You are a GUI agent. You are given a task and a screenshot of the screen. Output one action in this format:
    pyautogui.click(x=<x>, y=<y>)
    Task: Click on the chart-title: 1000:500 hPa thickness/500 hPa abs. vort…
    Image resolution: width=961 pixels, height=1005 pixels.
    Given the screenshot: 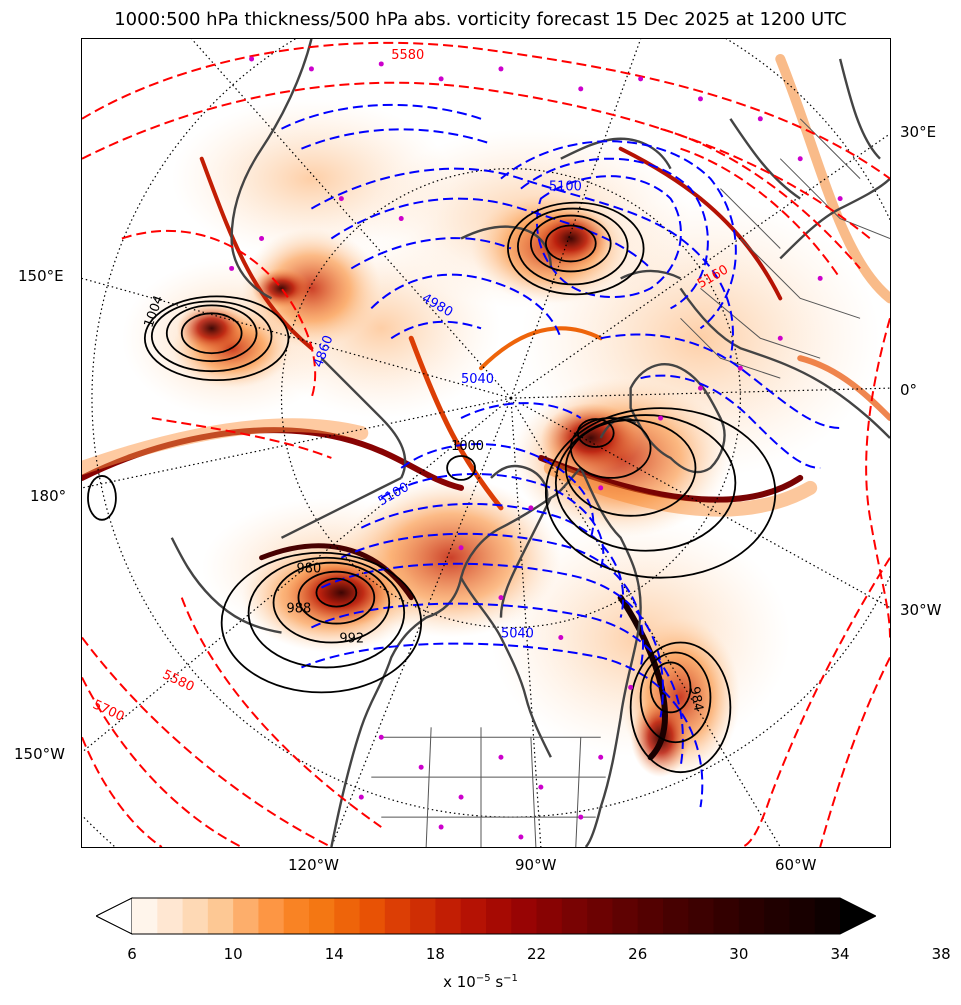 What is the action you would take?
    pyautogui.click(x=480, y=19)
    